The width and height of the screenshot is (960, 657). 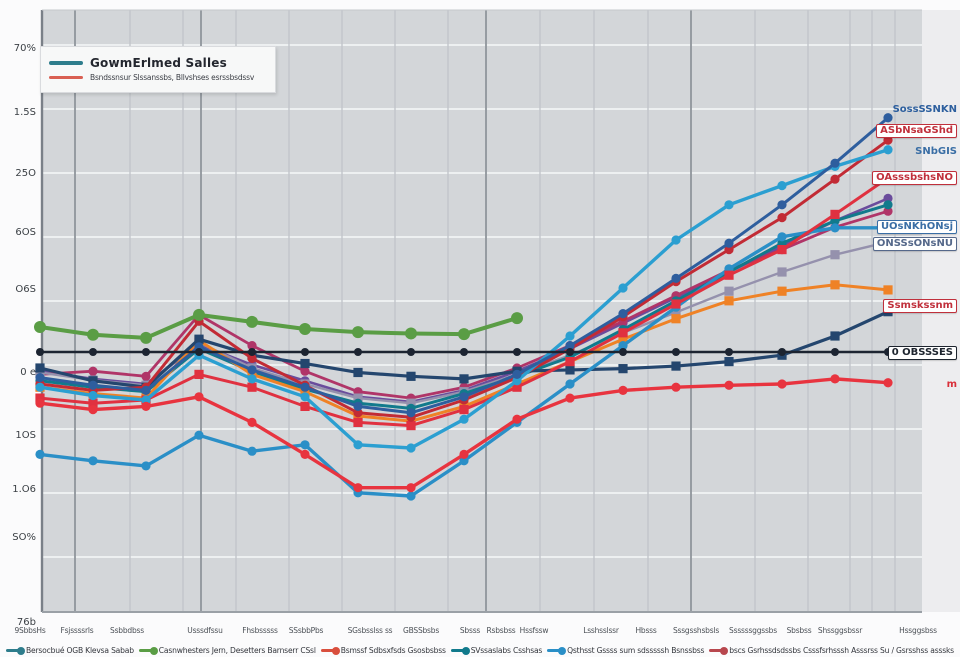 I want to click on y-tick-label: 0 e, so click(x=28, y=372).